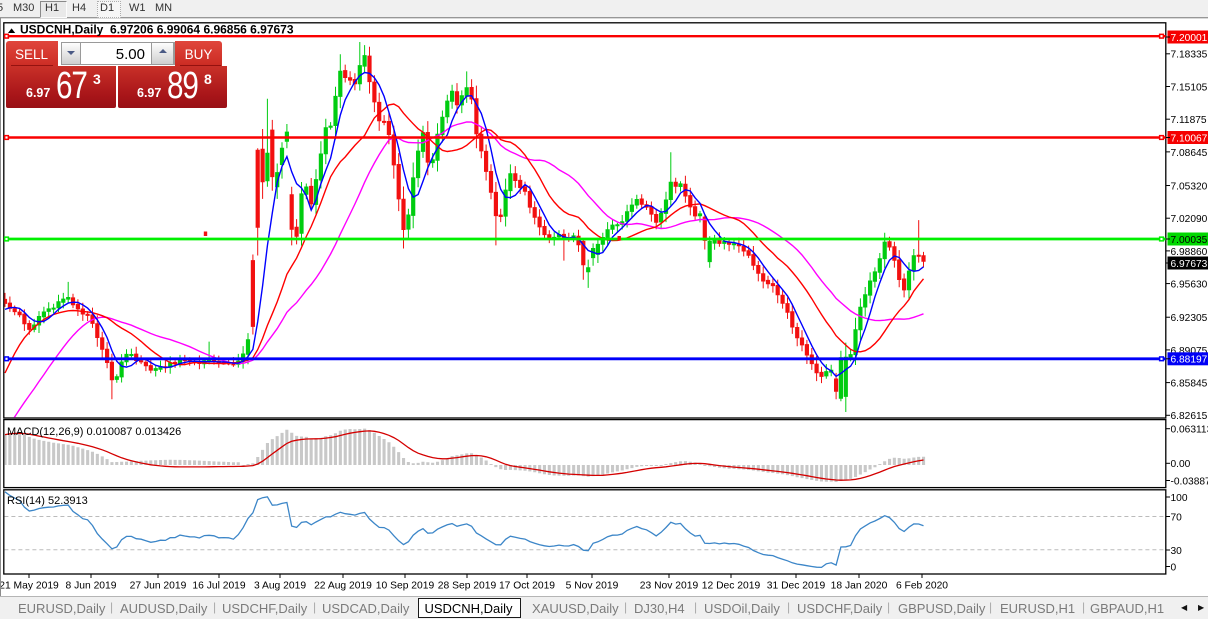  I want to click on svg-text: 0, so click(1174, 567).